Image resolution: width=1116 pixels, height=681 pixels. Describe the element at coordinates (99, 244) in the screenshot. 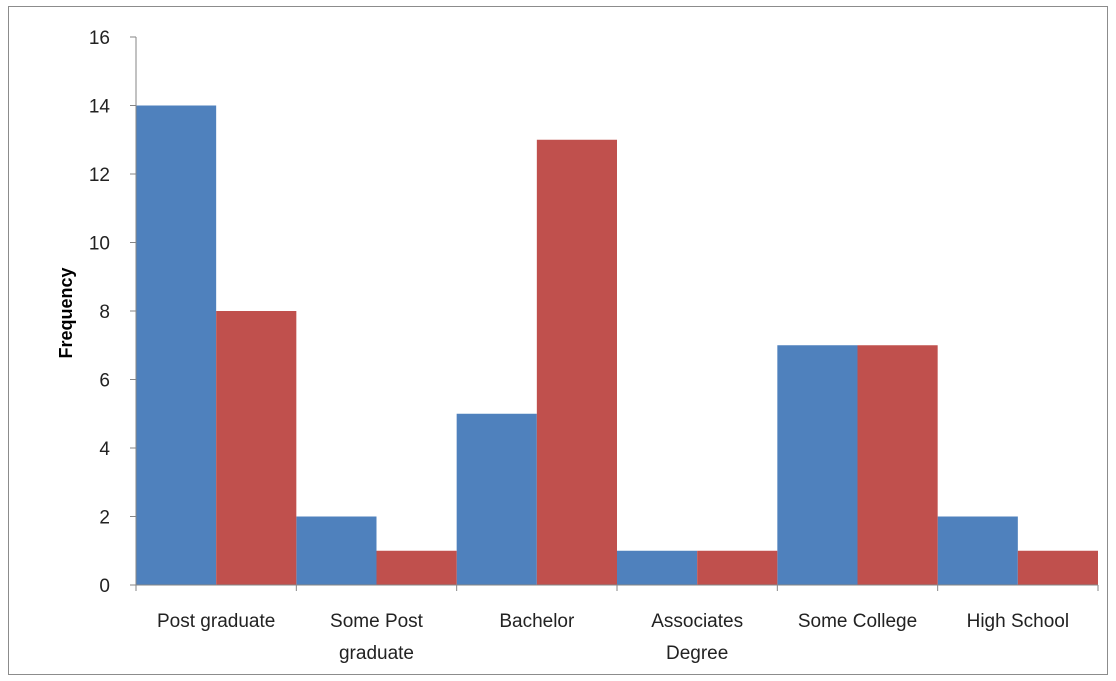

I see `y-tick-label: 10` at that location.